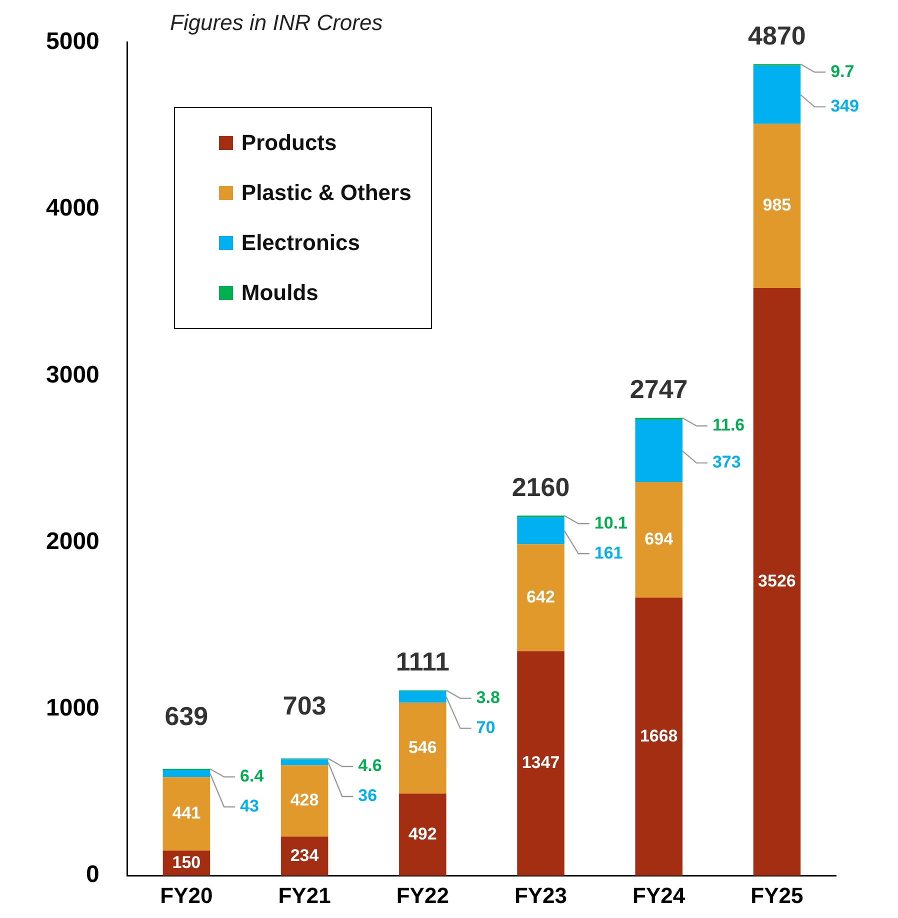 This screenshot has height=918, width=898. Describe the element at coordinates (659, 895) in the screenshot. I see `x-tick-label: FY24` at that location.